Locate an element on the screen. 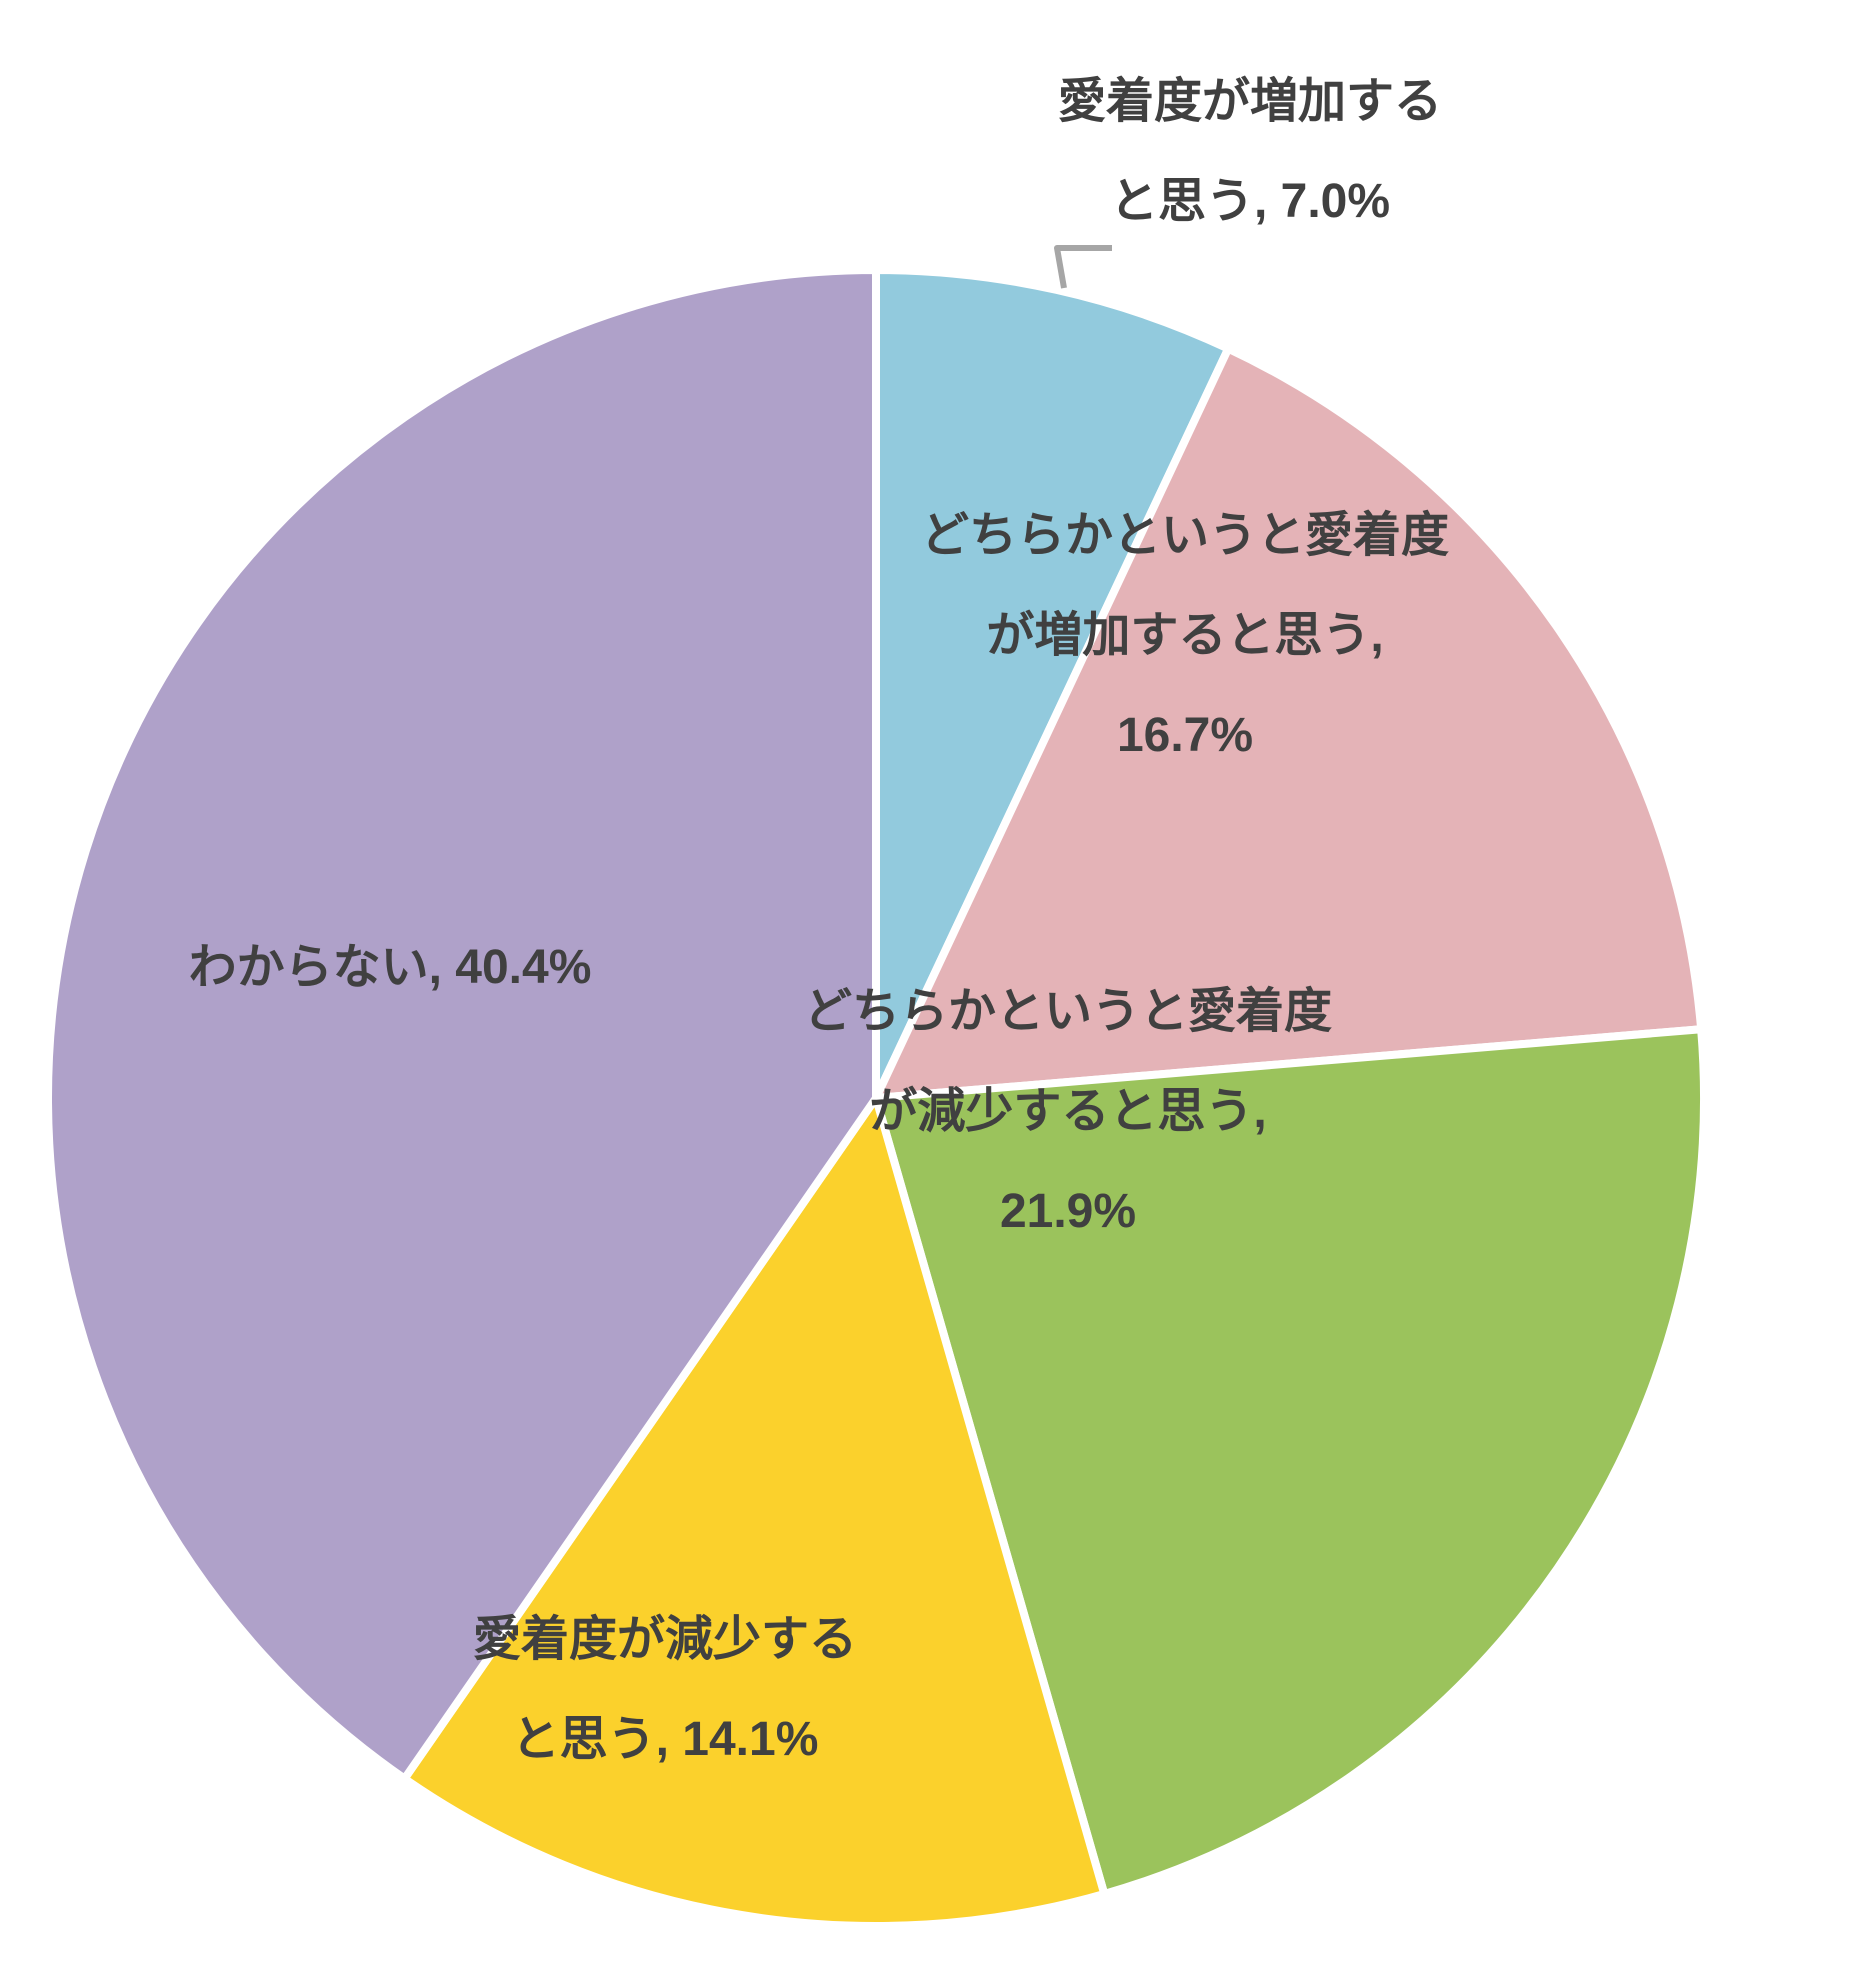 The image size is (1872, 1964). slice-label-increase: 愛着度が増加する と思う, 7.0% is located at coordinates (1250, 152).